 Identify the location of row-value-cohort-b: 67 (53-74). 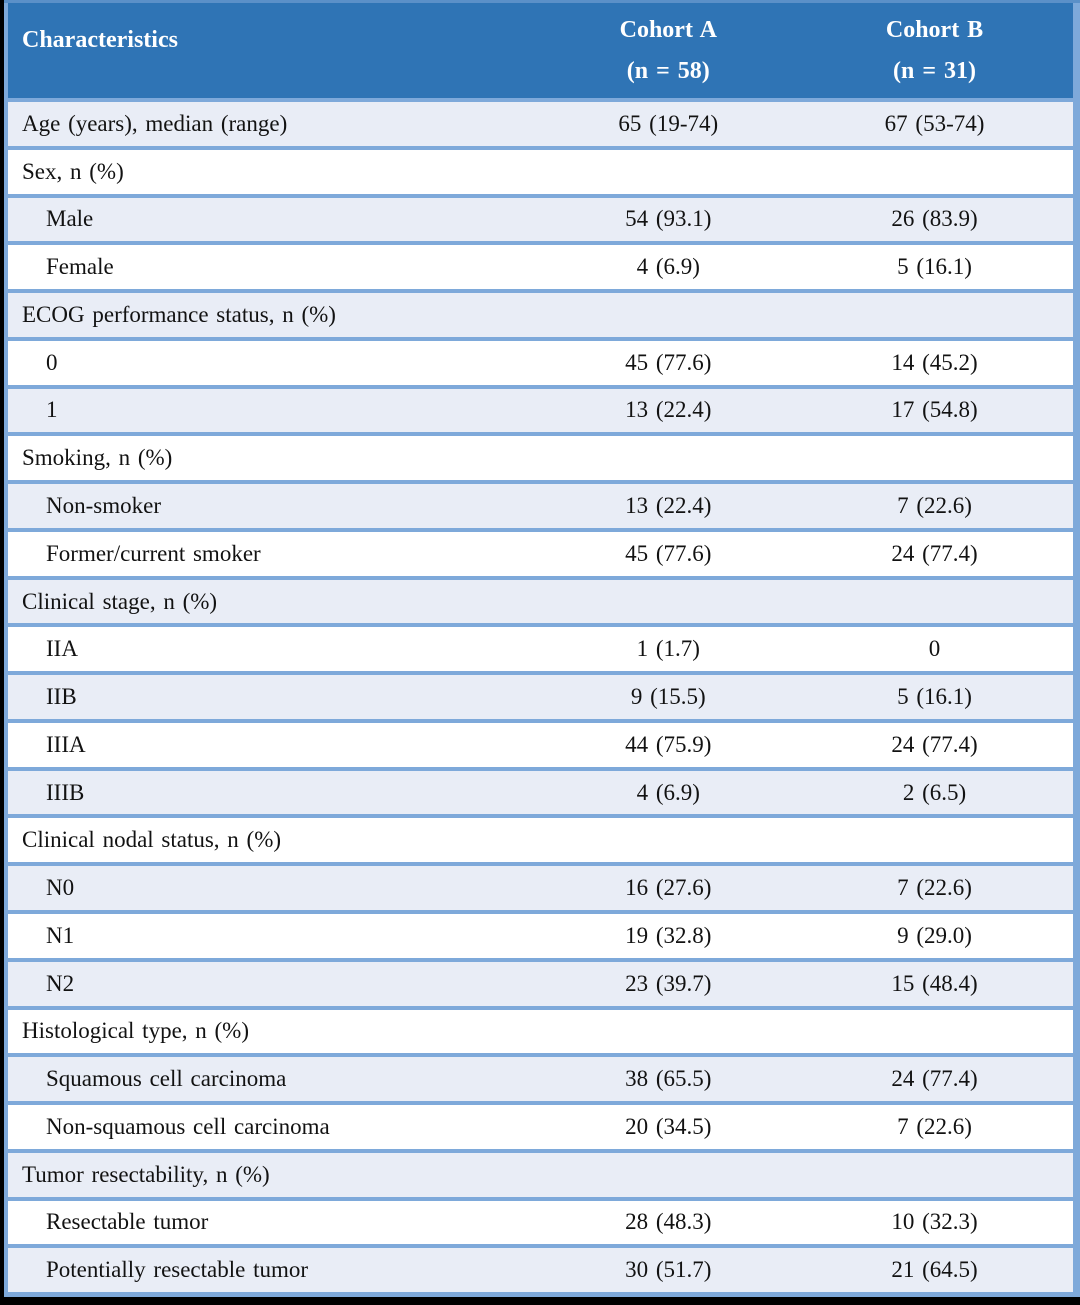
(934, 123).